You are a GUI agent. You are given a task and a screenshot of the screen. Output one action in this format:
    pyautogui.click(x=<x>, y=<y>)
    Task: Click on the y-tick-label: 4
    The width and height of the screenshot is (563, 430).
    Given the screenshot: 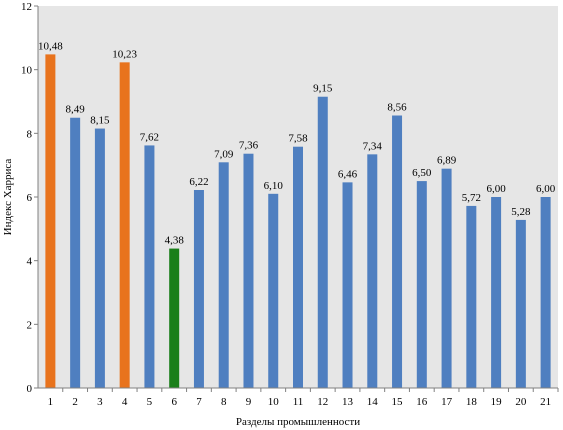 What is the action you would take?
    pyautogui.click(x=30, y=262)
    